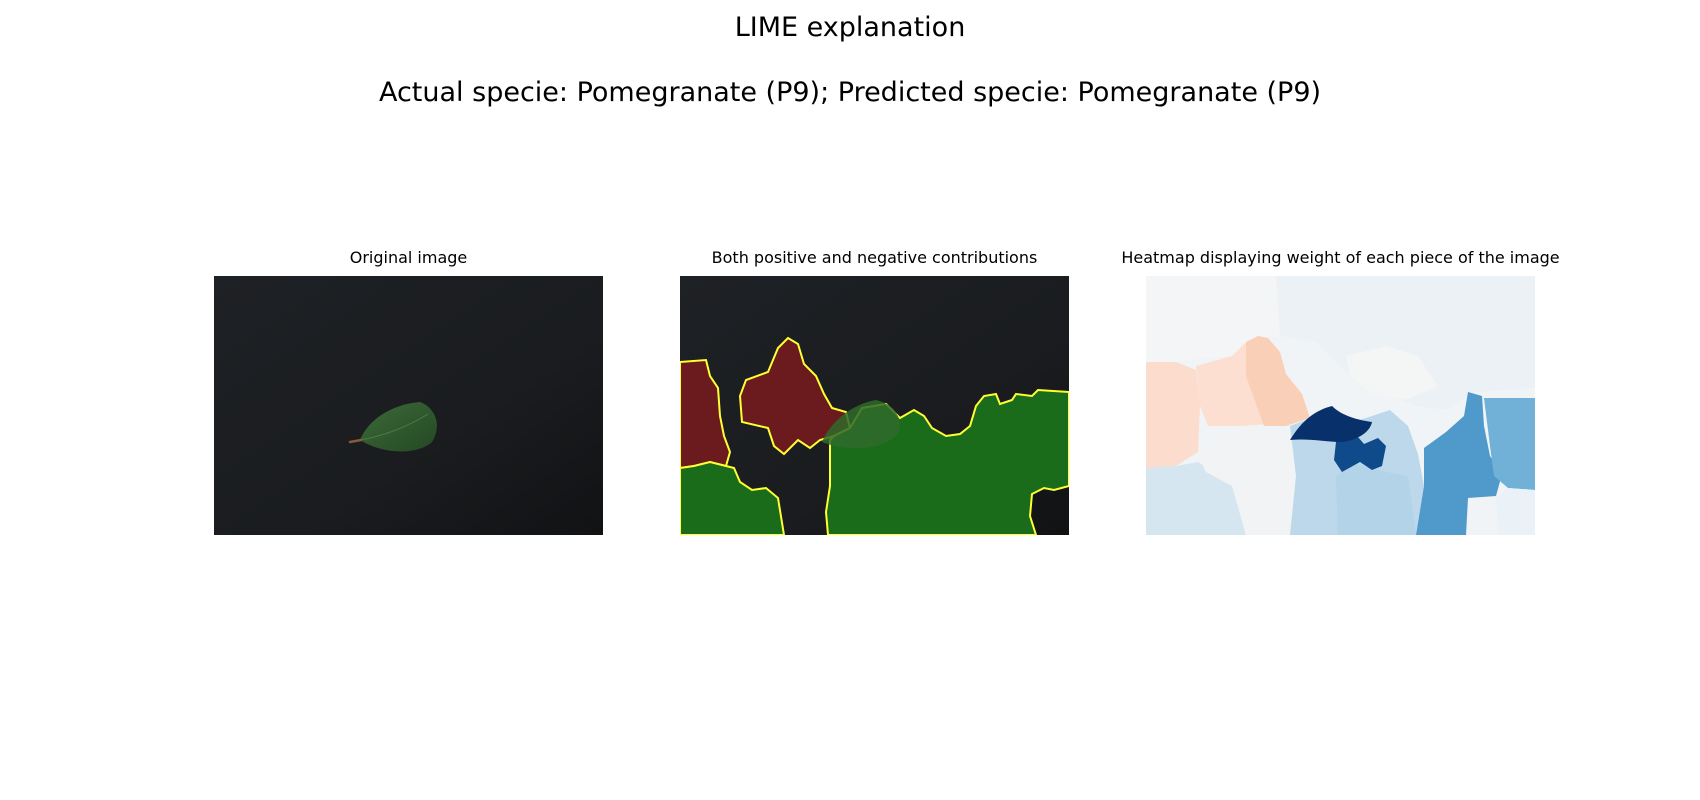 This screenshot has height=800, width=1700. What do you see at coordinates (795, 396) in the screenshot?
I see `negative-segment-center` at bounding box center [795, 396].